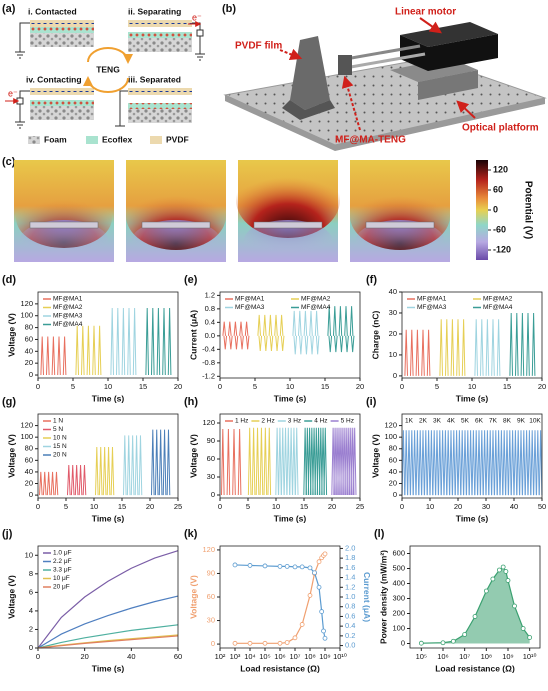 The height and width of the screenshot is (691, 548). What do you see at coordinates (108, 398) in the screenshot?
I see `x-axis-label: Time (s)` at bounding box center [108, 398].